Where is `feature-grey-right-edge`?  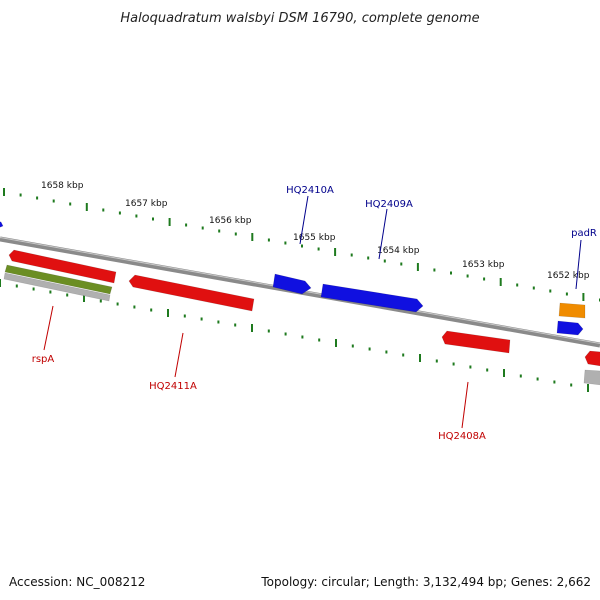 feature-grey-right-edge is located at coordinates (591, 377).